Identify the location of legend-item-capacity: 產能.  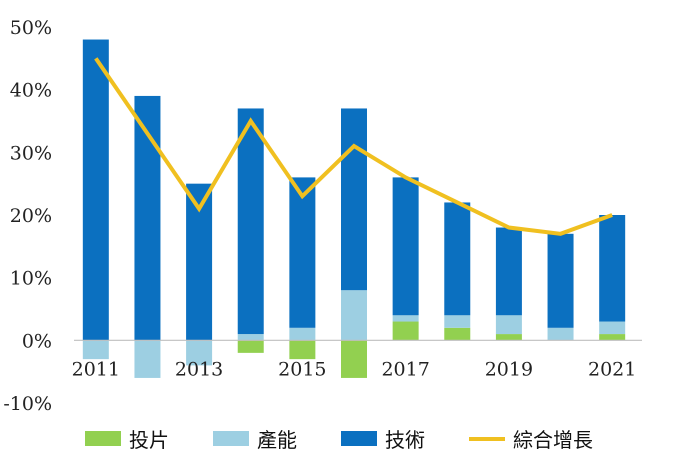
(255, 438).